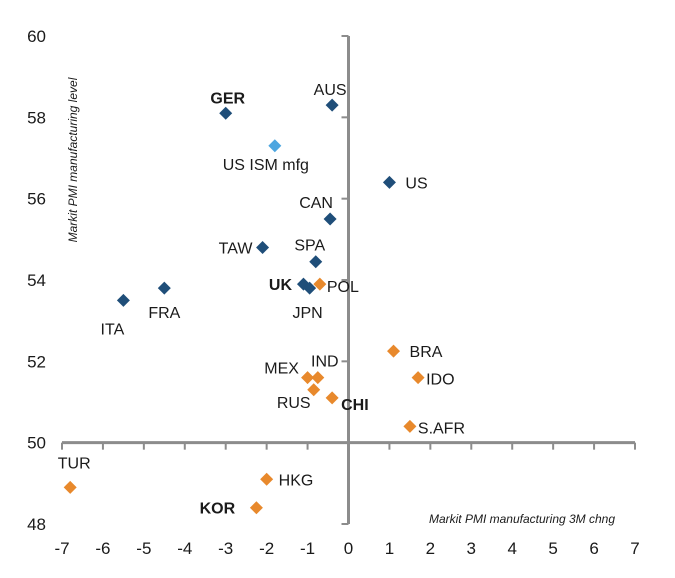  Describe the element at coordinates (511, 548) in the screenshot. I see `x-tick-label: 4` at that location.